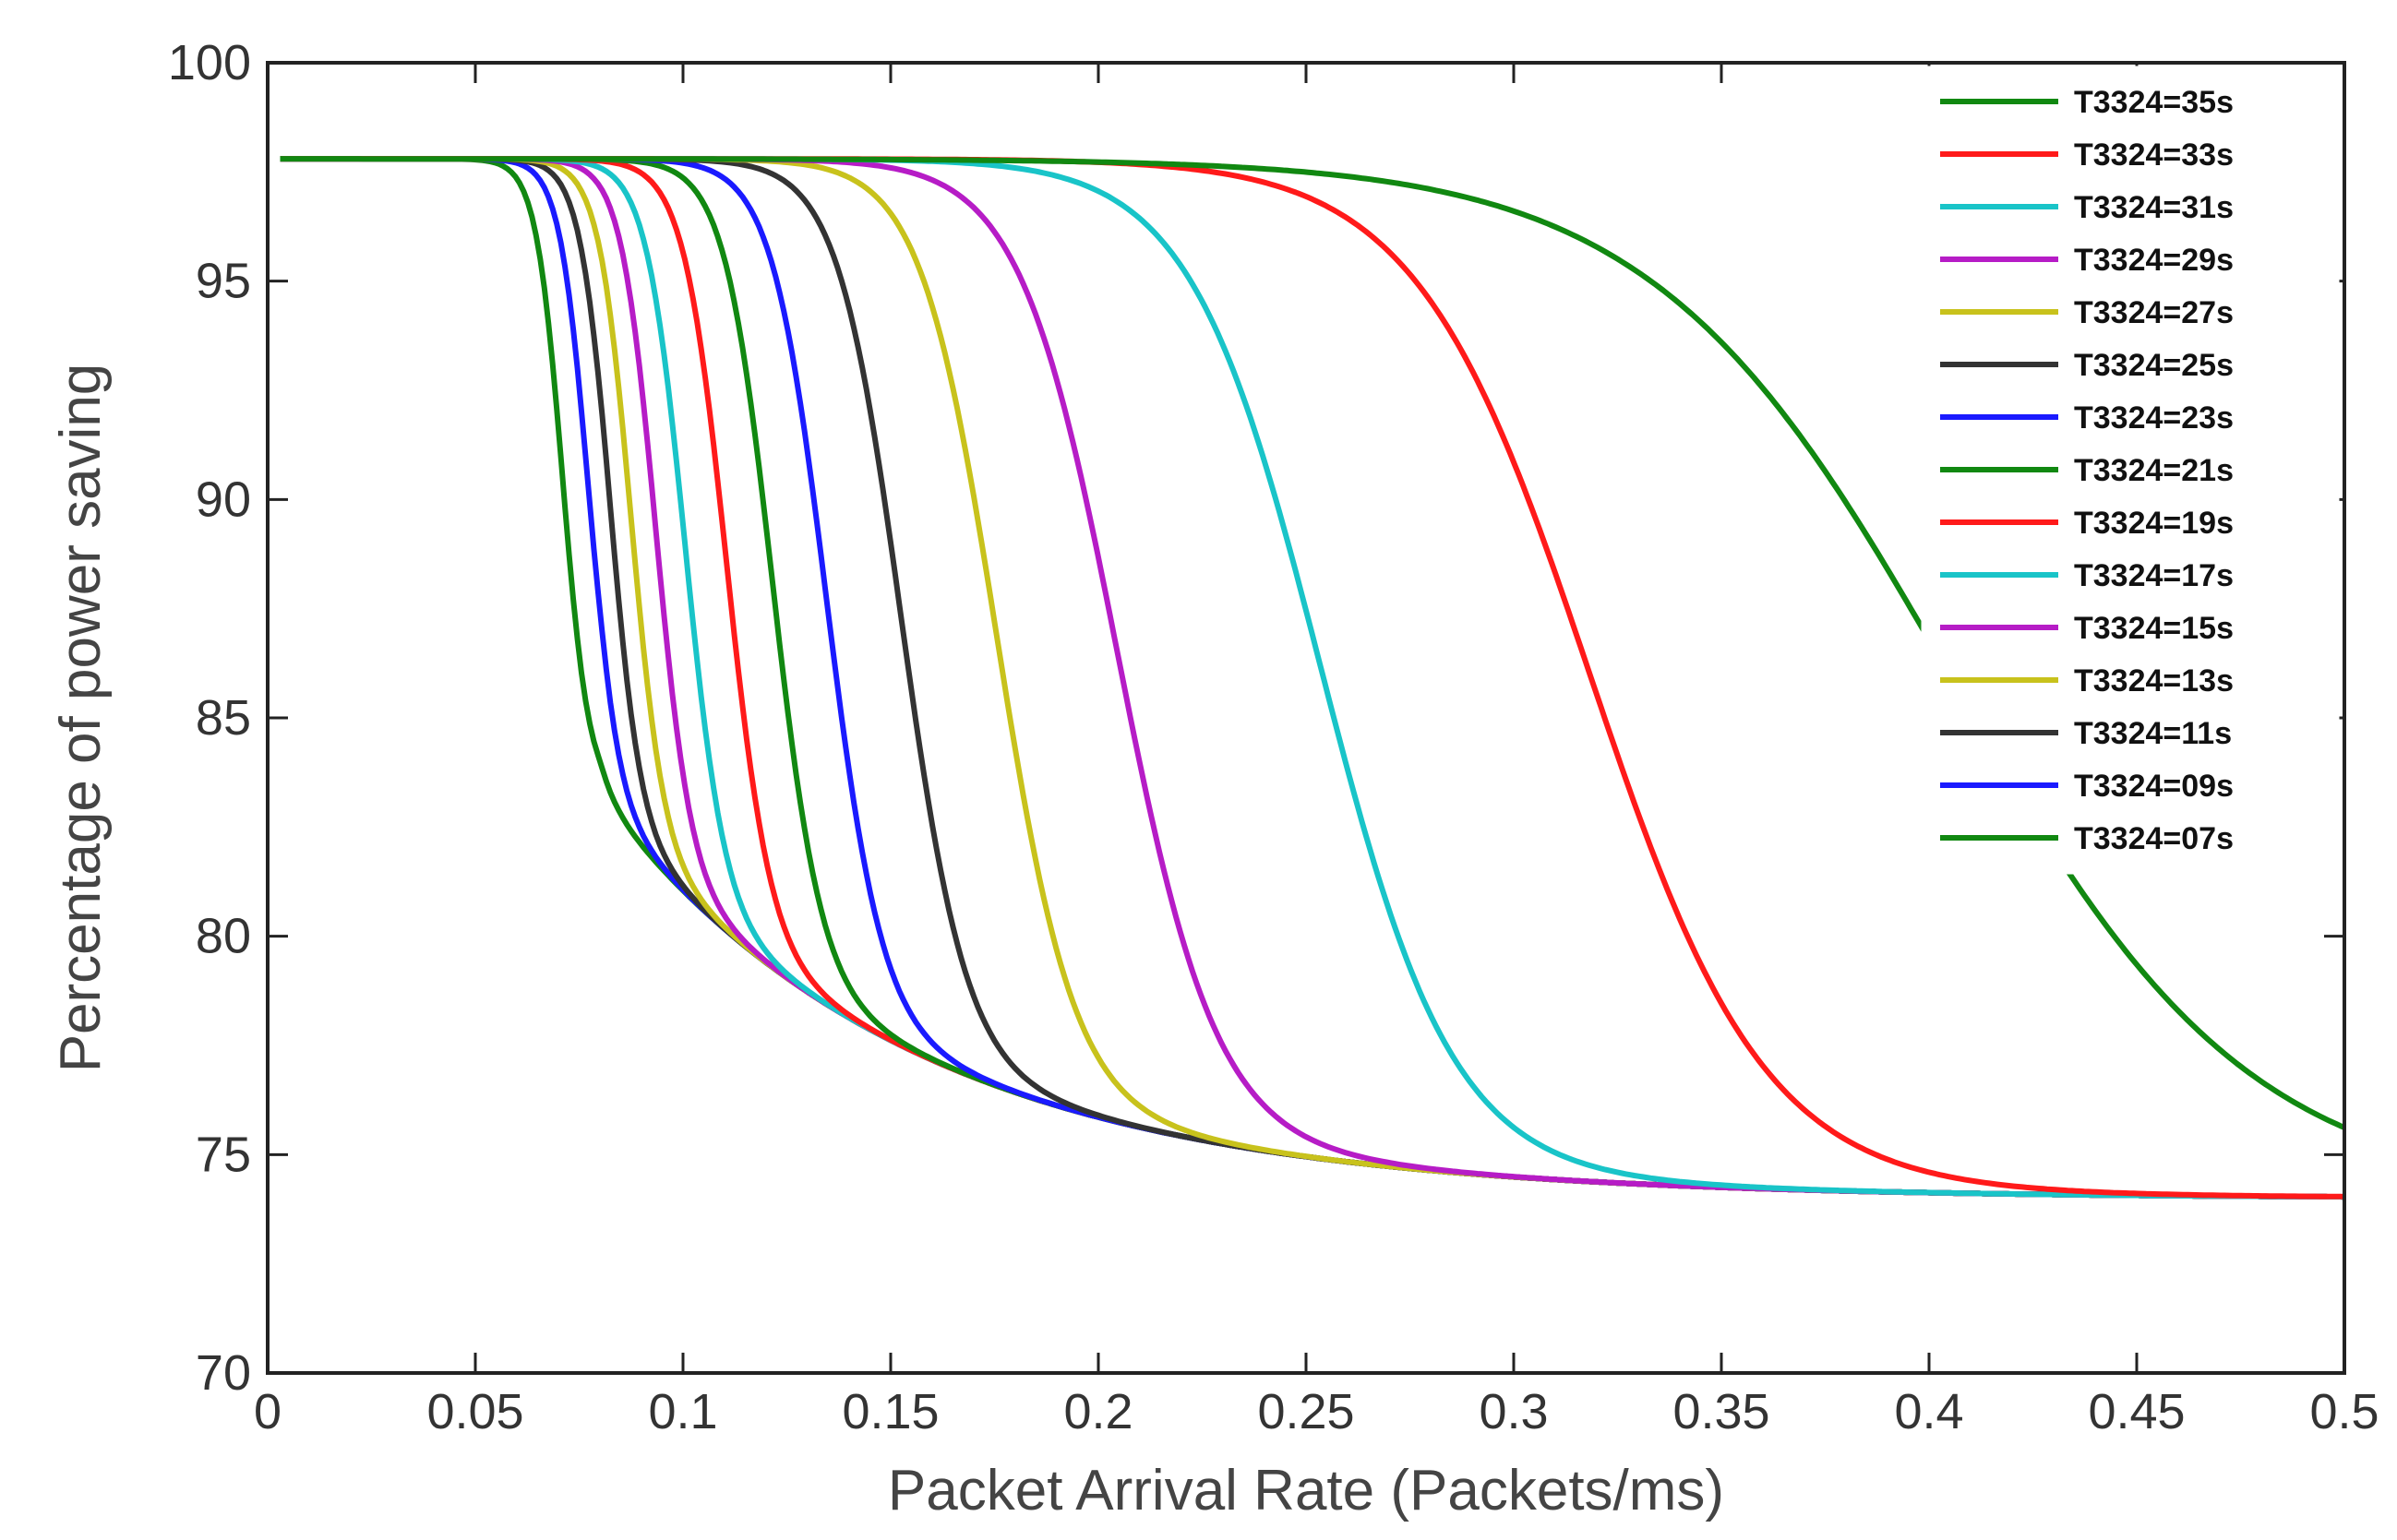  What do you see at coordinates (2154, 260) in the screenshot?
I see `legend-label: T3324=29s` at bounding box center [2154, 260].